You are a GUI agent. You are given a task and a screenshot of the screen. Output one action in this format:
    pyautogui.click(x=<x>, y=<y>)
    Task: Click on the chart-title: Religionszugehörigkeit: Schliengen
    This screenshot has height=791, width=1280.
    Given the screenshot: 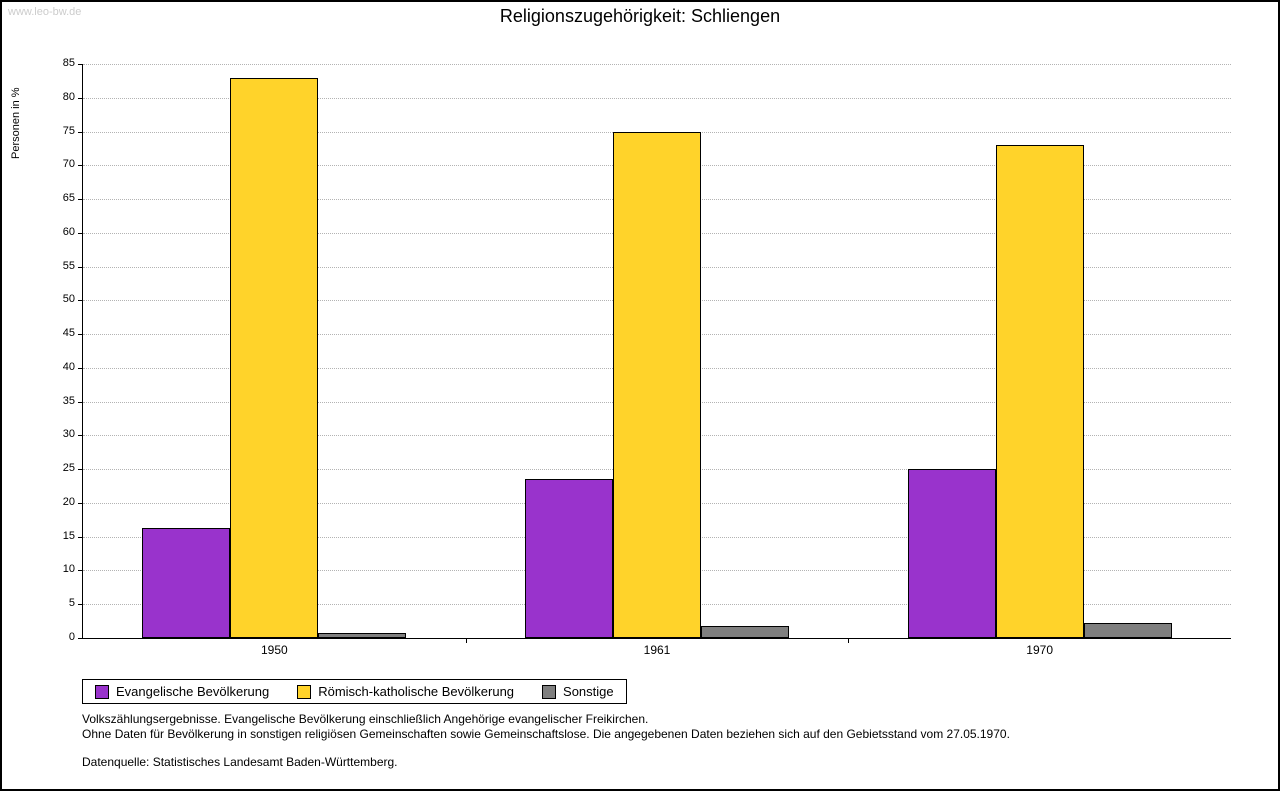 What is the action you would take?
    pyautogui.click(x=640, y=16)
    